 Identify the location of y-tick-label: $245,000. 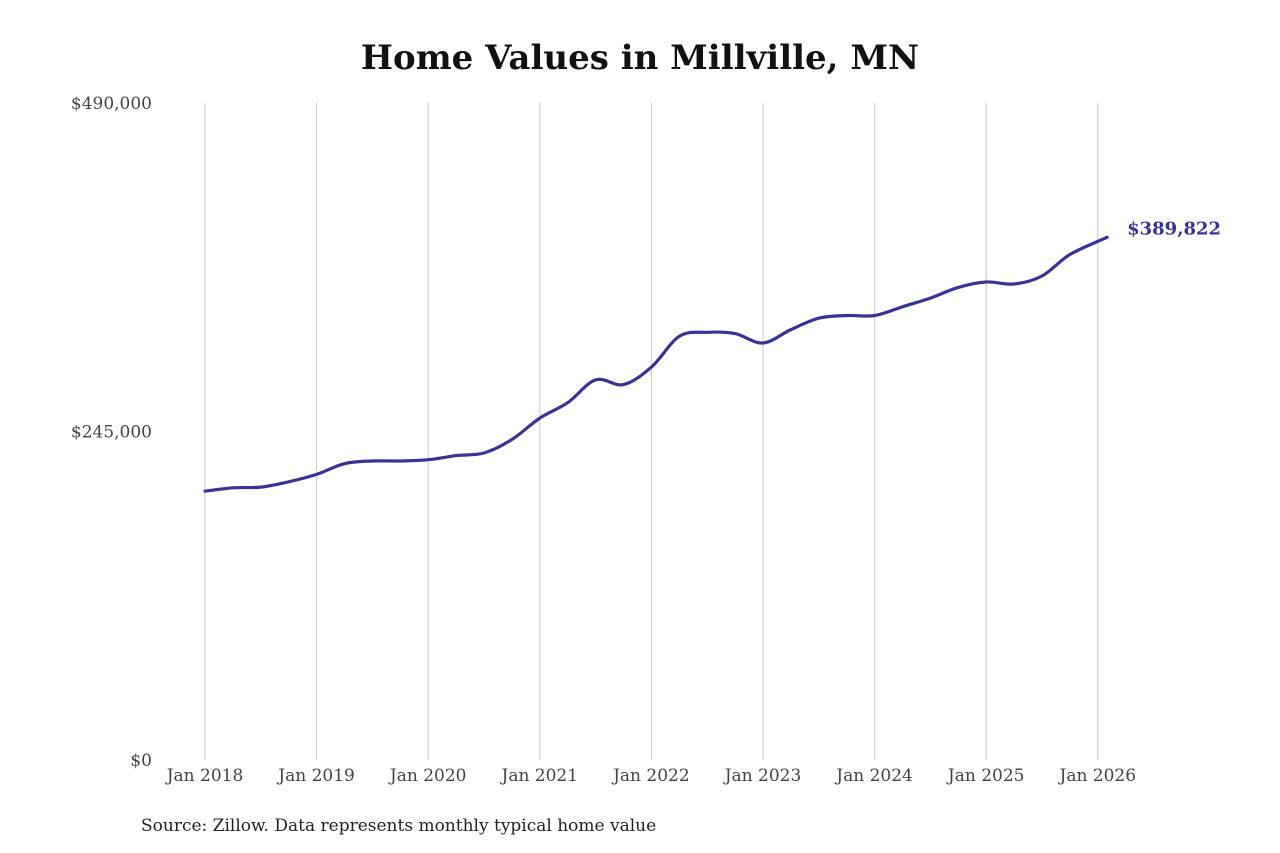
(111, 433).